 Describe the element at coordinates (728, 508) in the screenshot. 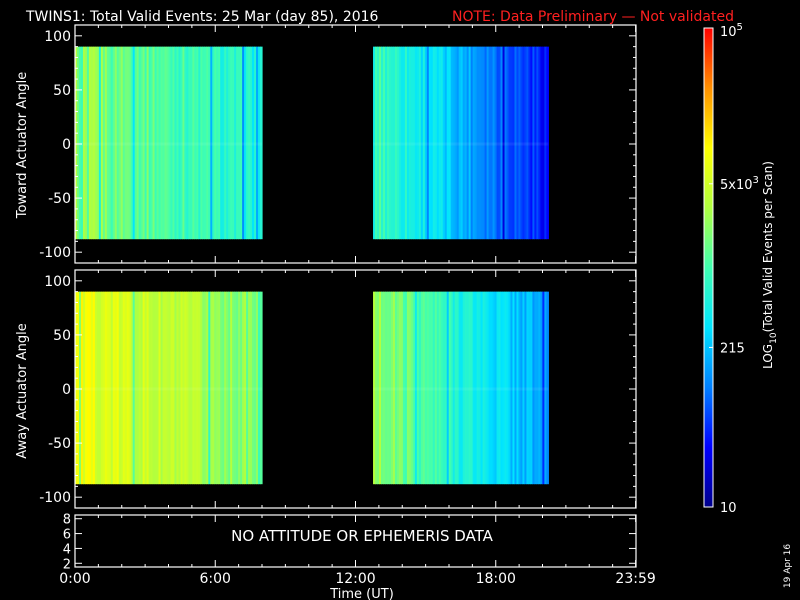

I see `colorbar-tick-label: 10` at that location.